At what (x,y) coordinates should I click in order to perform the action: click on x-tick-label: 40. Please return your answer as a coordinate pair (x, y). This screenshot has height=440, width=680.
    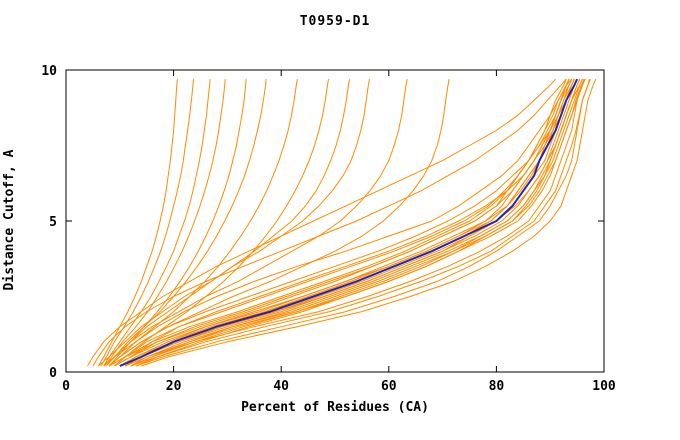
    Looking at the image, I should click on (281, 386).